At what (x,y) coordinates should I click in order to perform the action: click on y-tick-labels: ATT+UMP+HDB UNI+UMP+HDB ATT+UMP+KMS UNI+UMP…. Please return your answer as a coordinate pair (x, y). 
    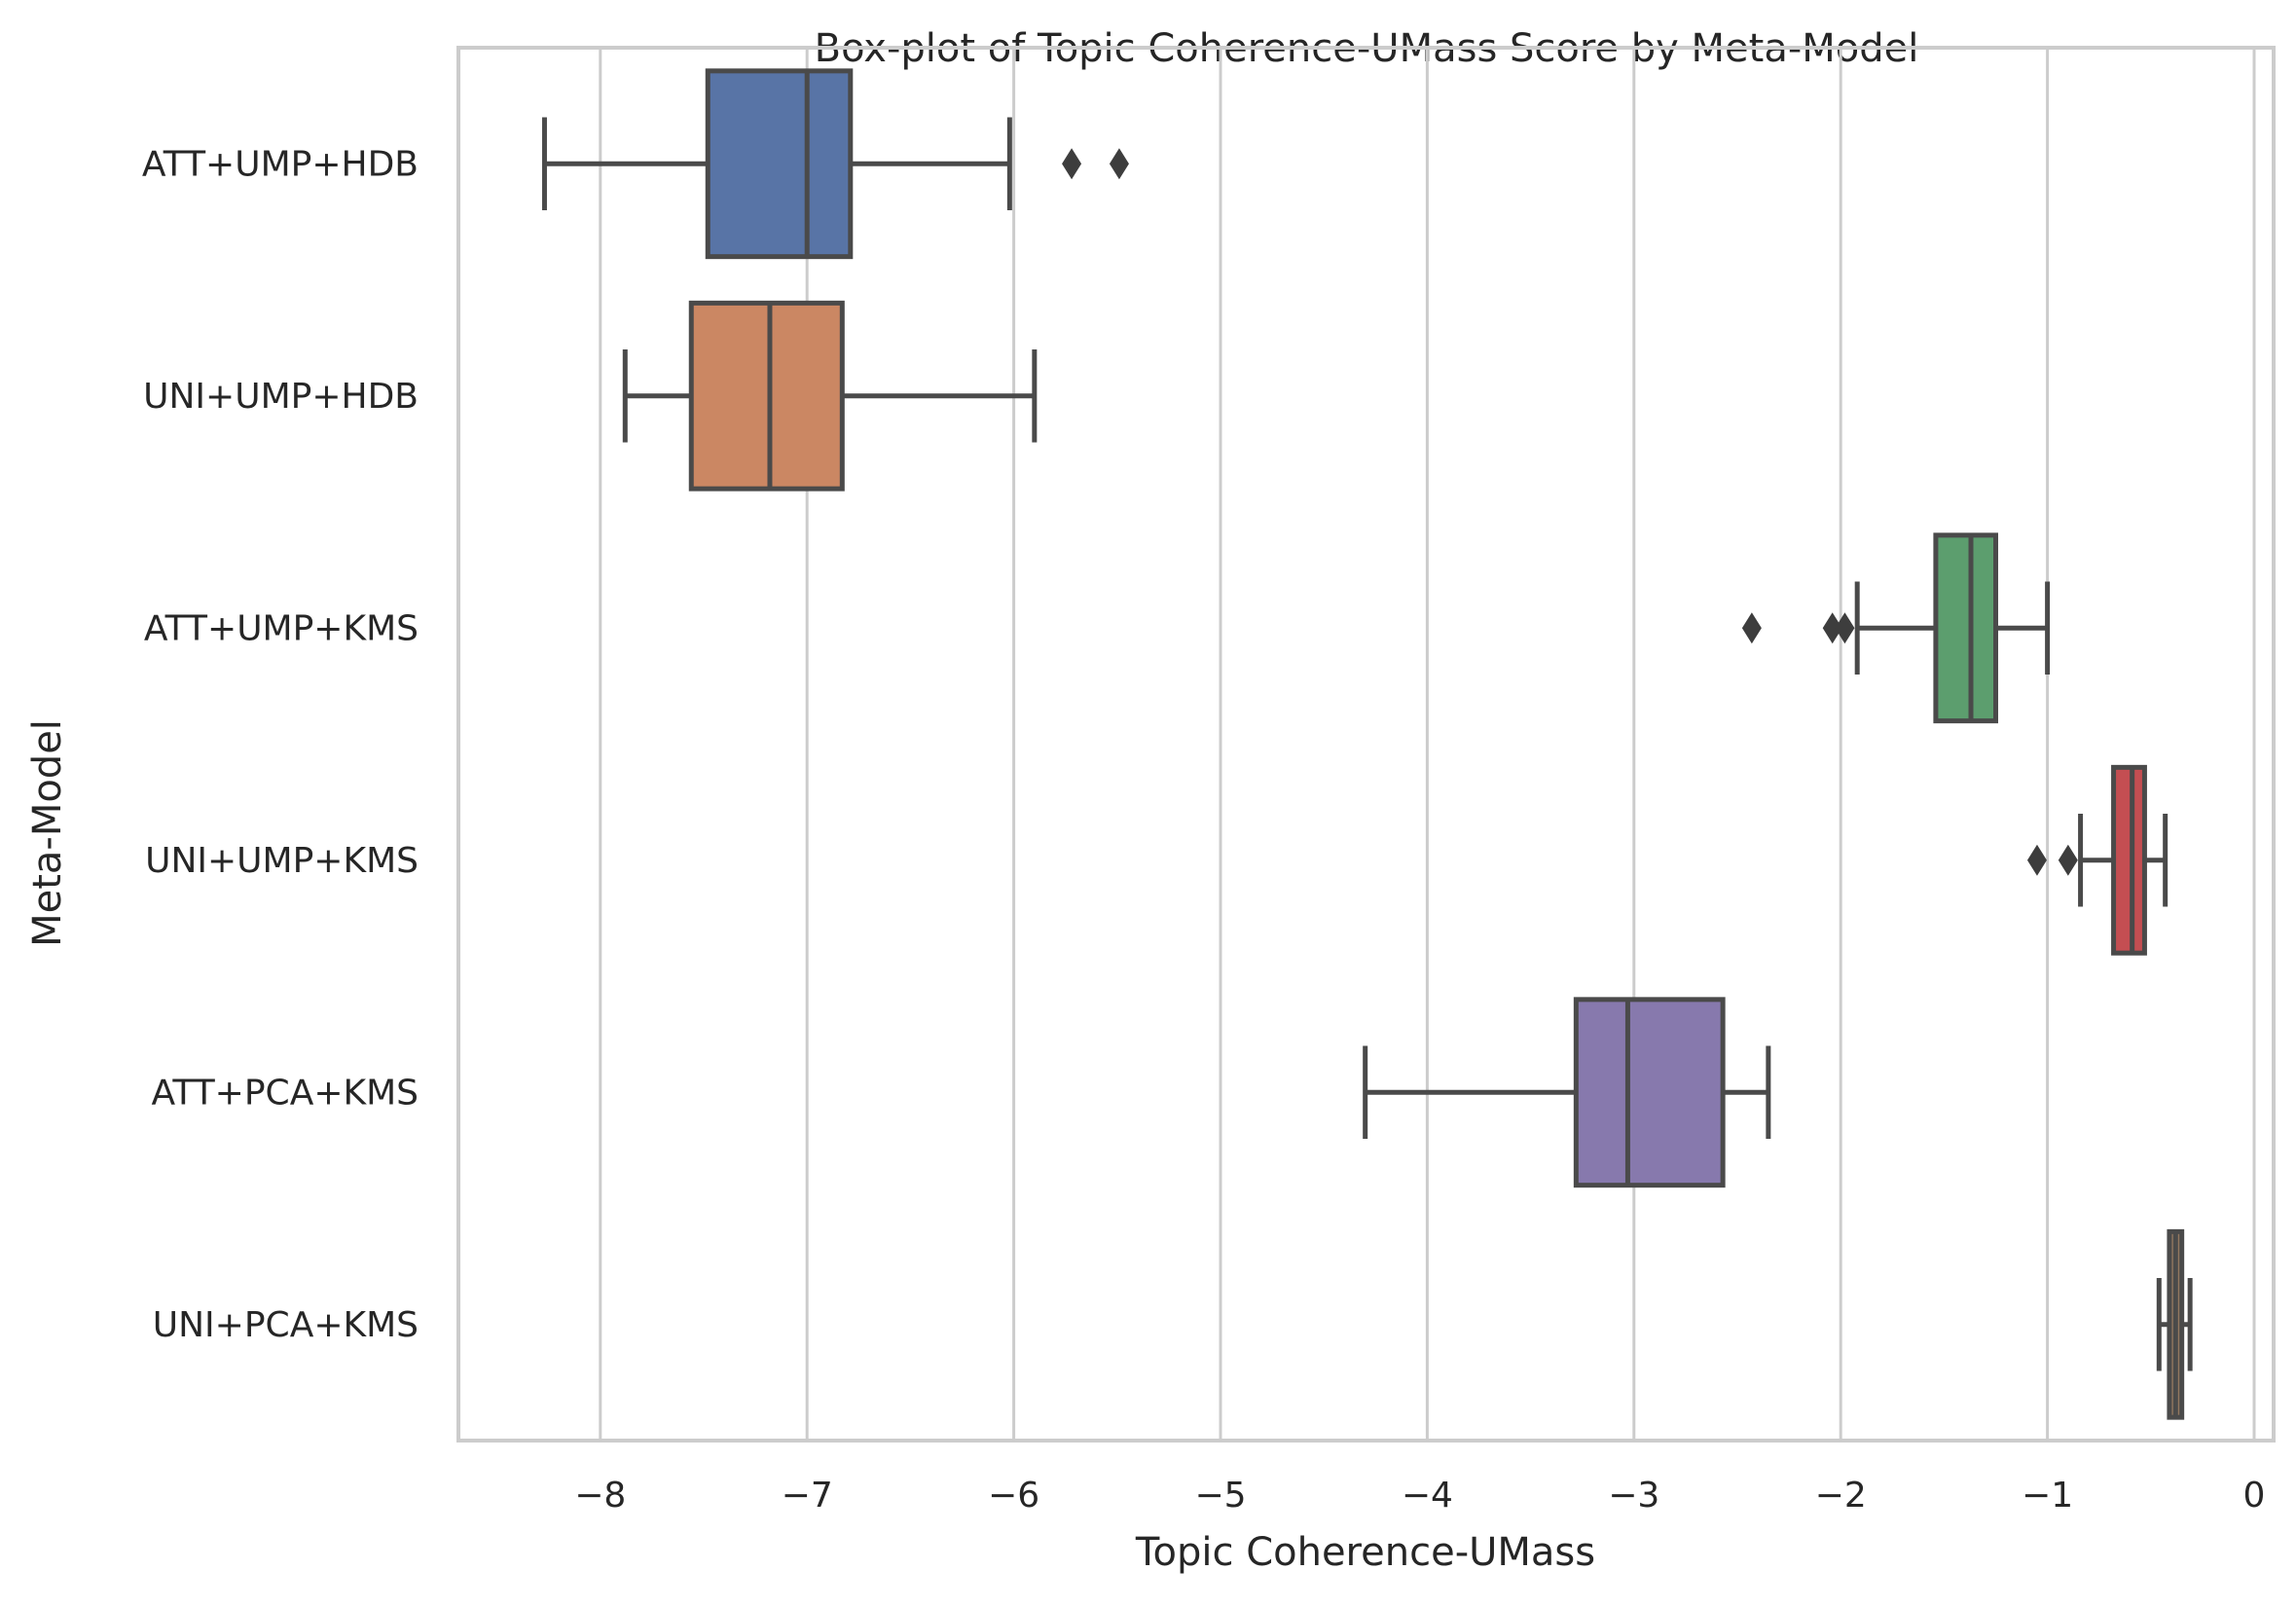
    Looking at the image, I should click on (280, 745).